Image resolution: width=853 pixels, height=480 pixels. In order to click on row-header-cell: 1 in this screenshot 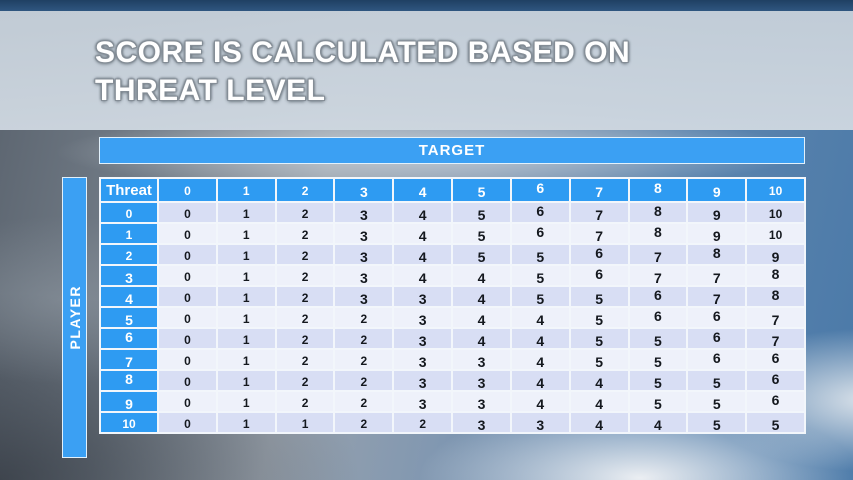, I will do `click(129, 233)`.